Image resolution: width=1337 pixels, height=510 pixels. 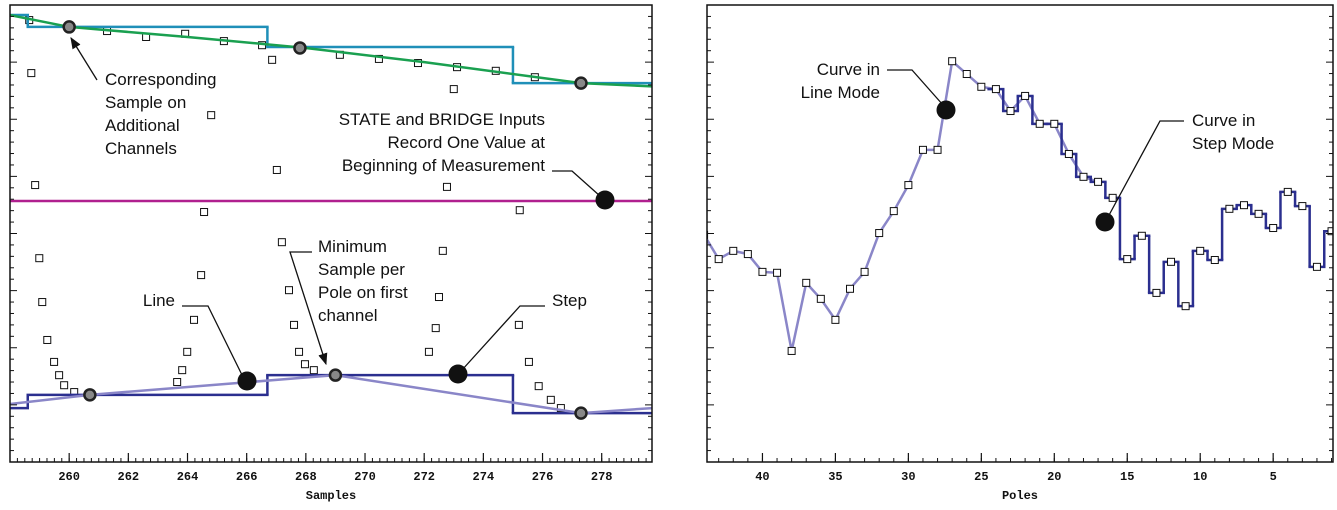 What do you see at coordinates (352, 246) in the screenshot?
I see `annotation-text: Minimum` at bounding box center [352, 246].